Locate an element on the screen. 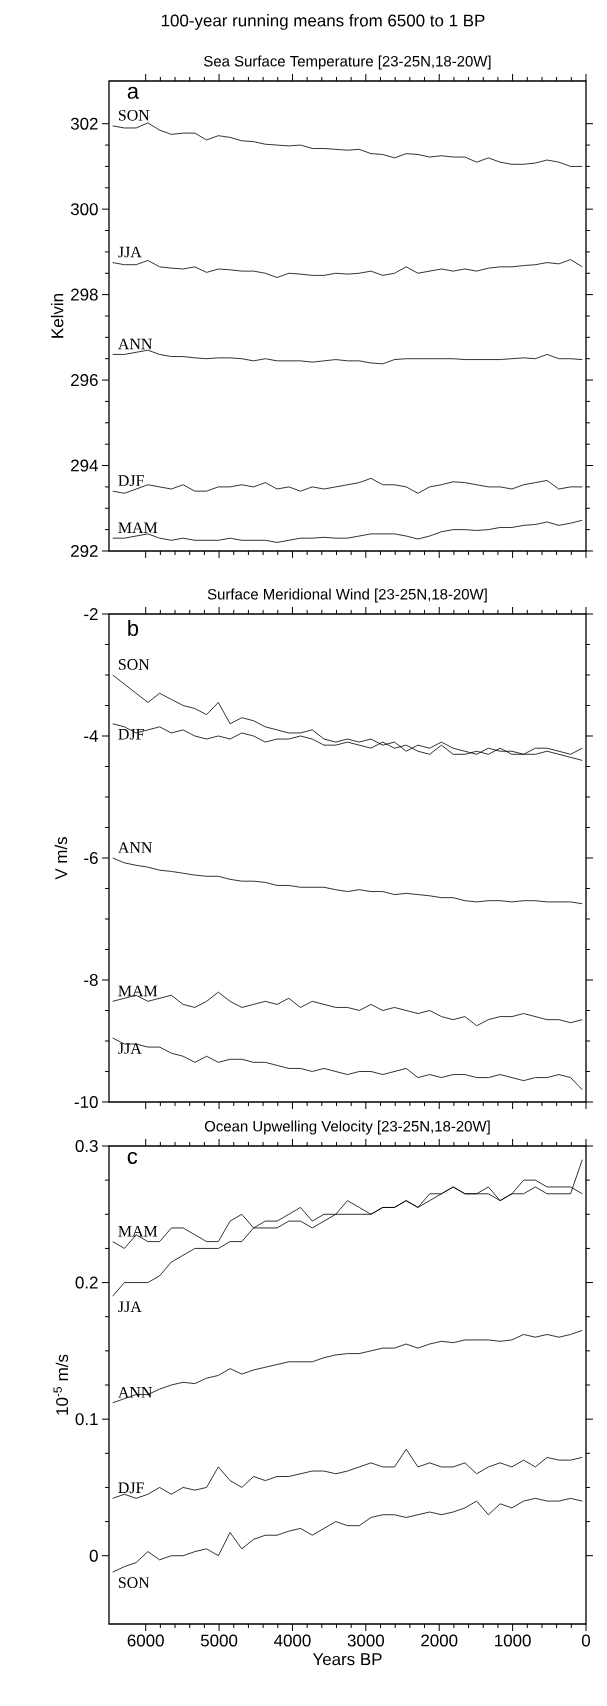 This screenshot has width=607, height=1706. x-tick-label: 4000 is located at coordinates (292, 1640).